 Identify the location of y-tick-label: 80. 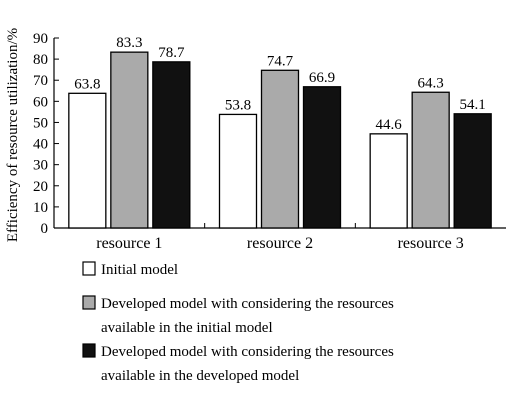
(40, 60).